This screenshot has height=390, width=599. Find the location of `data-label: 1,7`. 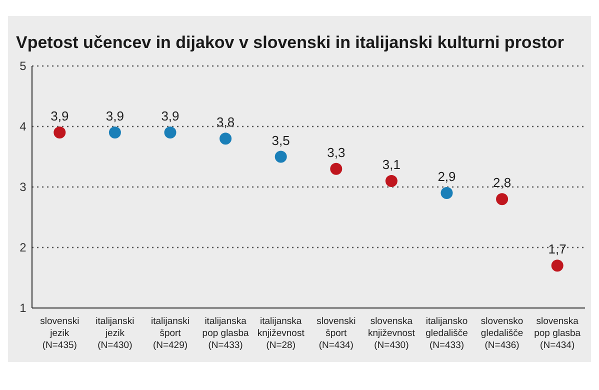

data-label: 1,7 is located at coordinates (557, 249).